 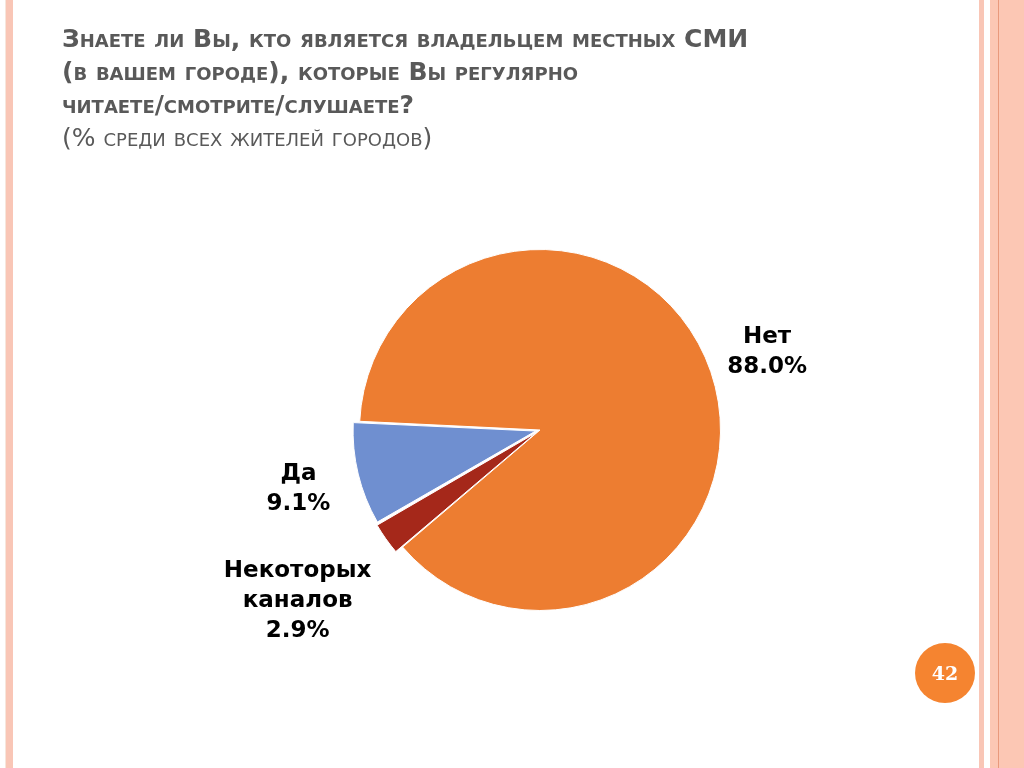 What do you see at coordinates (767, 365) in the screenshot?
I see `data-label: 88.0%` at bounding box center [767, 365].